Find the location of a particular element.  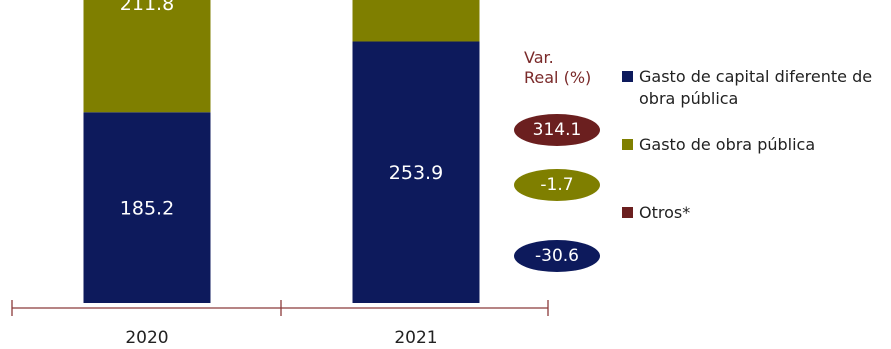

legend-item-otros: Otros* is located at coordinates (656, 213).